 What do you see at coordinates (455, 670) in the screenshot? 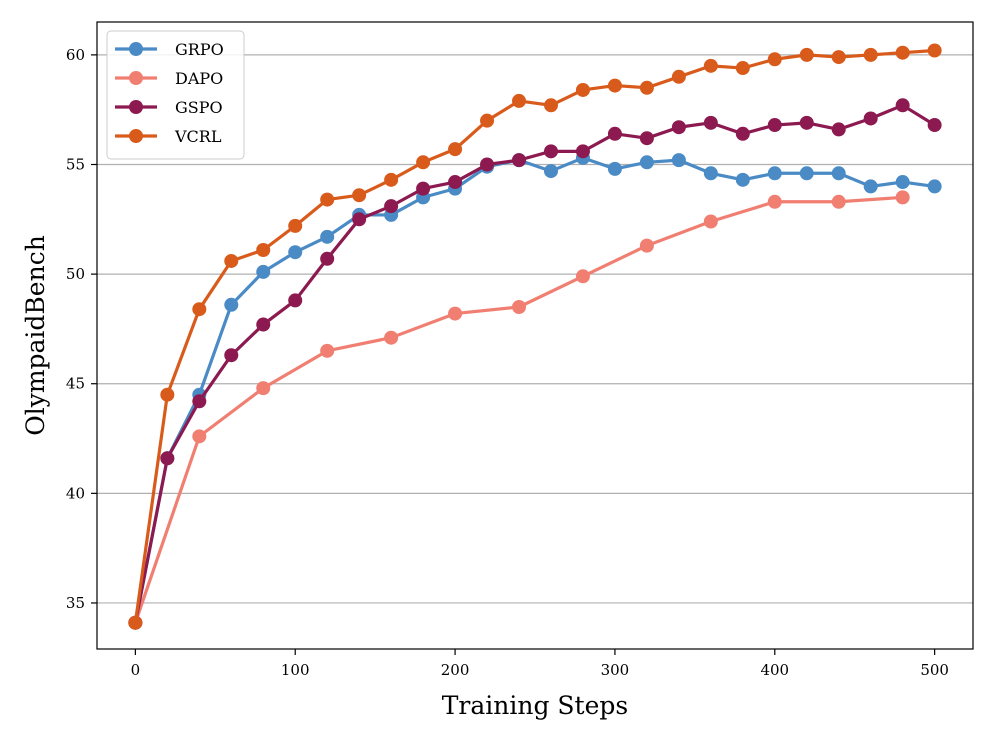
I see `x-tick-label: 200` at bounding box center [455, 670].